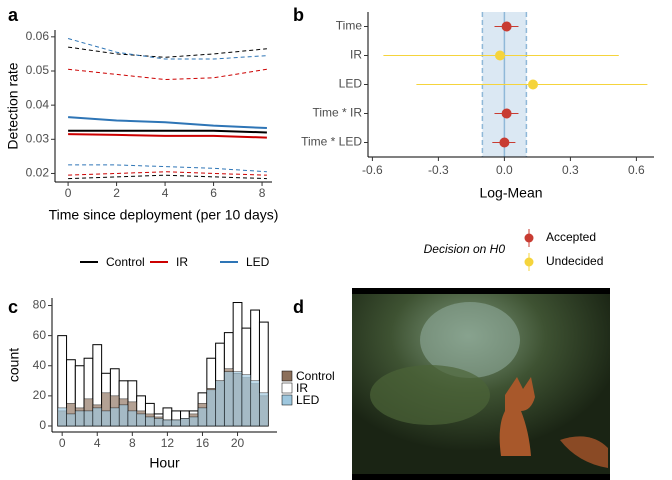 The height and width of the screenshot is (480, 672). Describe the element at coordinates (510, 193) in the screenshot. I see `x-axis-title: Log-Mean` at that location.